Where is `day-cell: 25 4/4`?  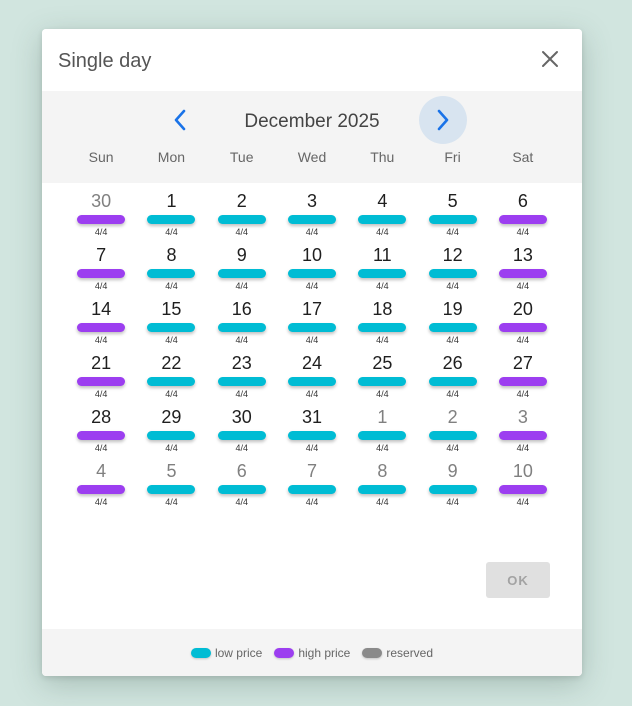 day-cell: 25 4/4 is located at coordinates (382, 380).